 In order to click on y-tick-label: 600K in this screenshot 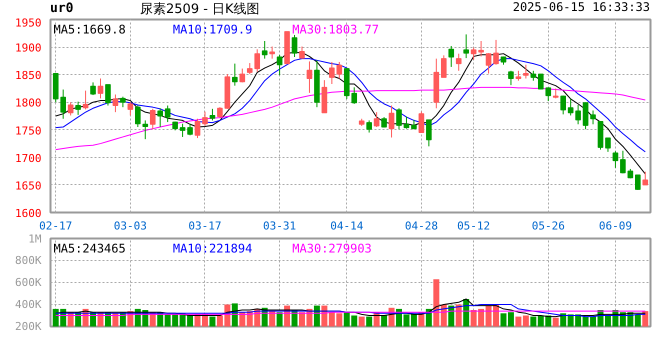, I will do `click(28, 282)`.